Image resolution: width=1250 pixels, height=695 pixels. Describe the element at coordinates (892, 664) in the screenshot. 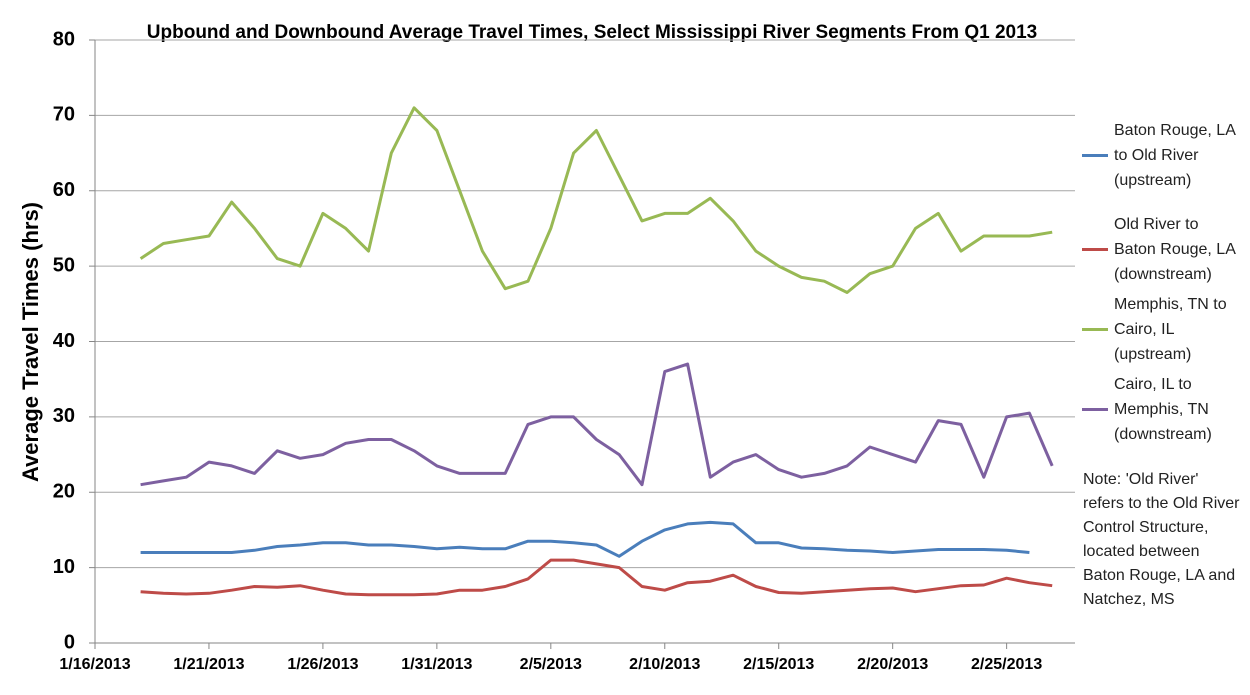

I see `x-tick-label: 2/20/2013` at that location.